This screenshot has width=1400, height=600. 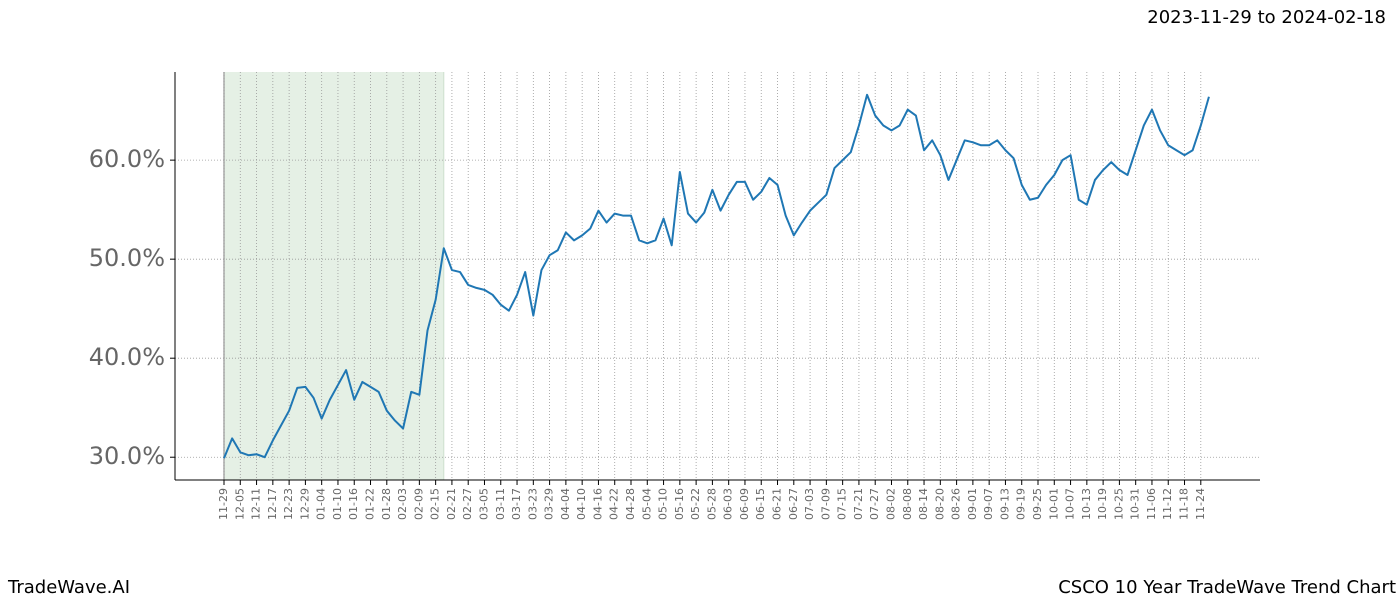 What do you see at coordinates (223, 504) in the screenshot?
I see `x-tick-label: 11-29` at bounding box center [223, 504].